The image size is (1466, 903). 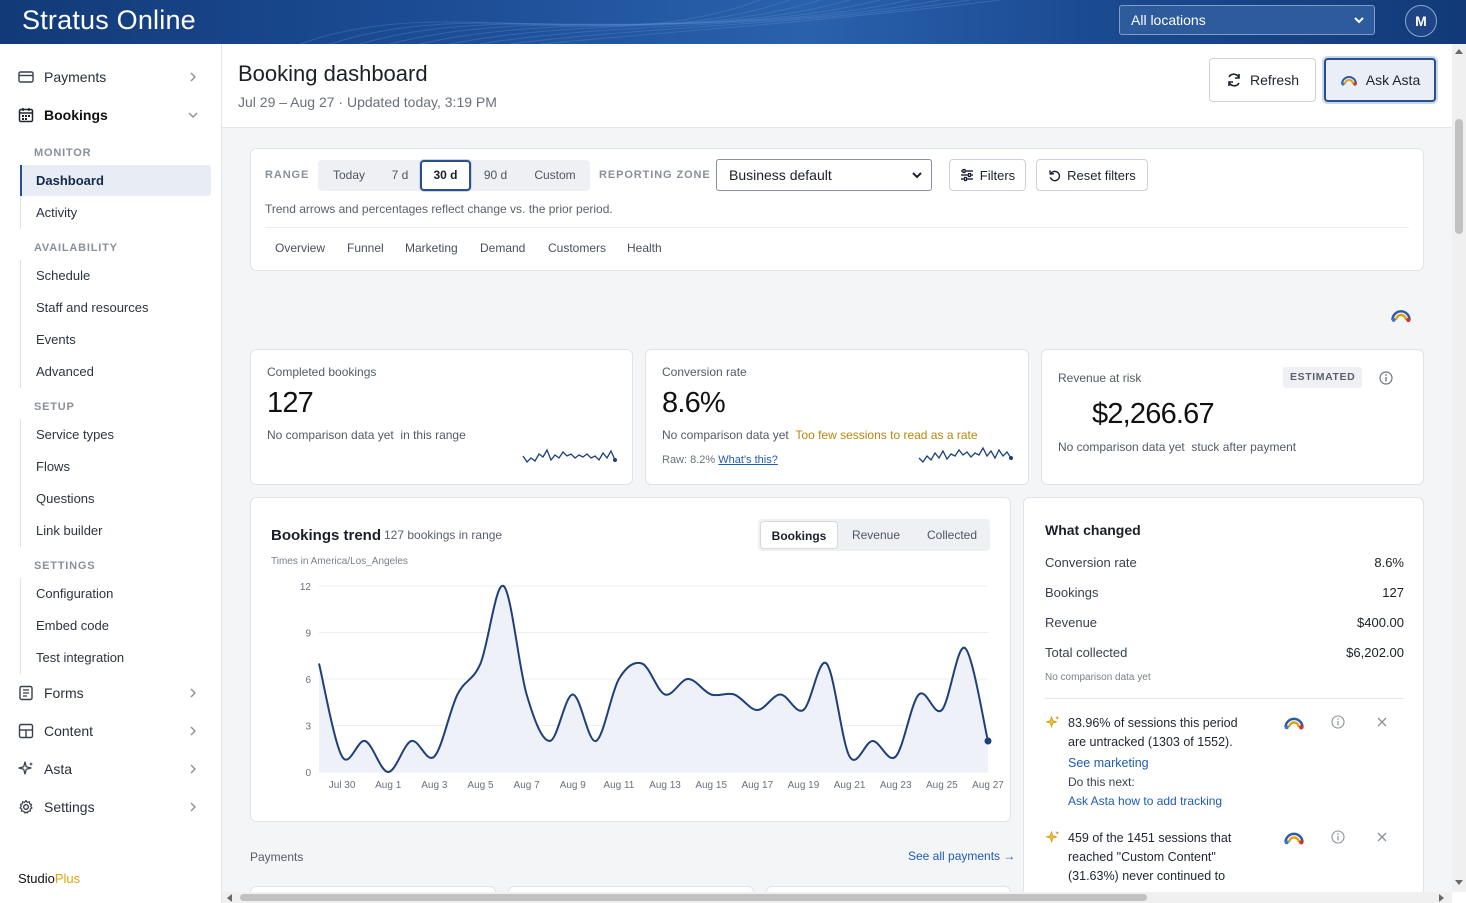 What do you see at coordinates (229, 898) in the screenshot?
I see `scroll-left-arrow` at bounding box center [229, 898].